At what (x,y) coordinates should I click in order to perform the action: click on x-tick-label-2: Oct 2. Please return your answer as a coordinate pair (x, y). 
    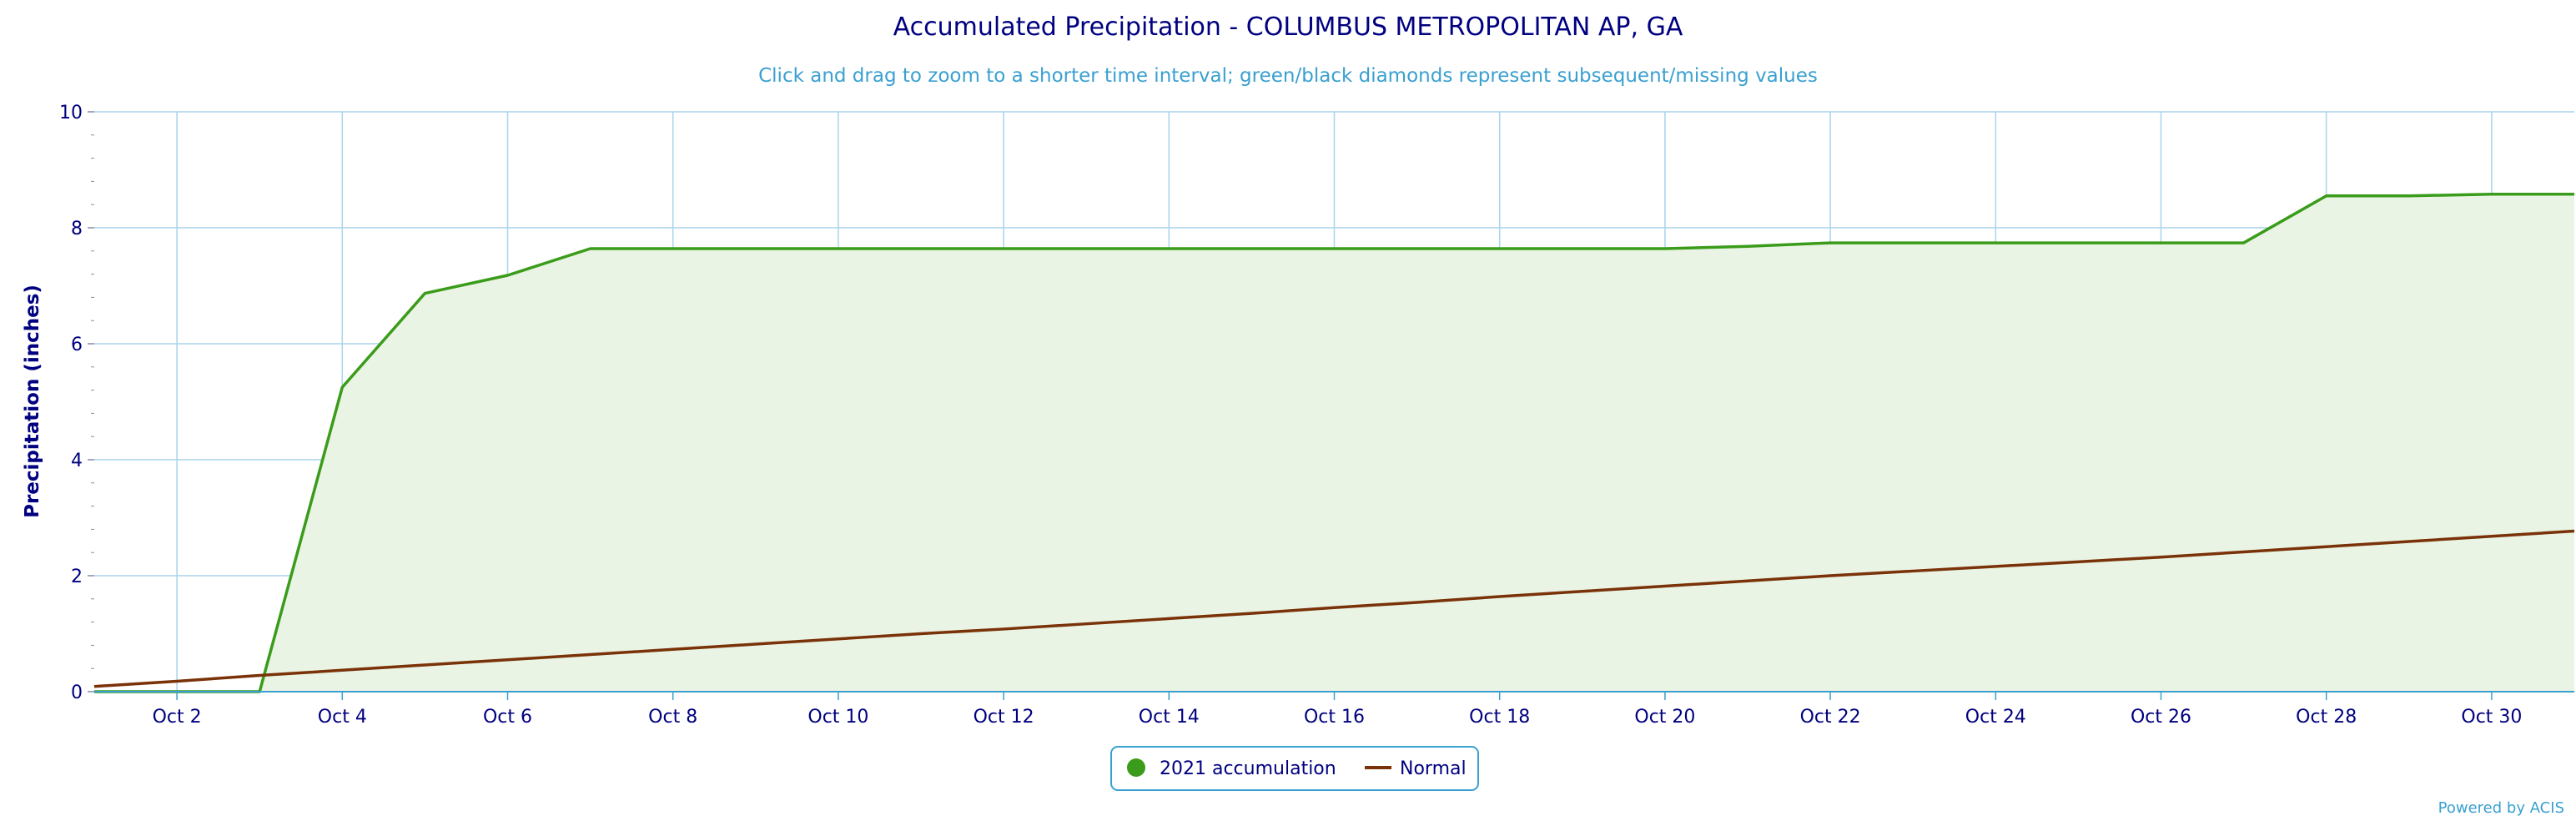
    Looking at the image, I should click on (177, 718).